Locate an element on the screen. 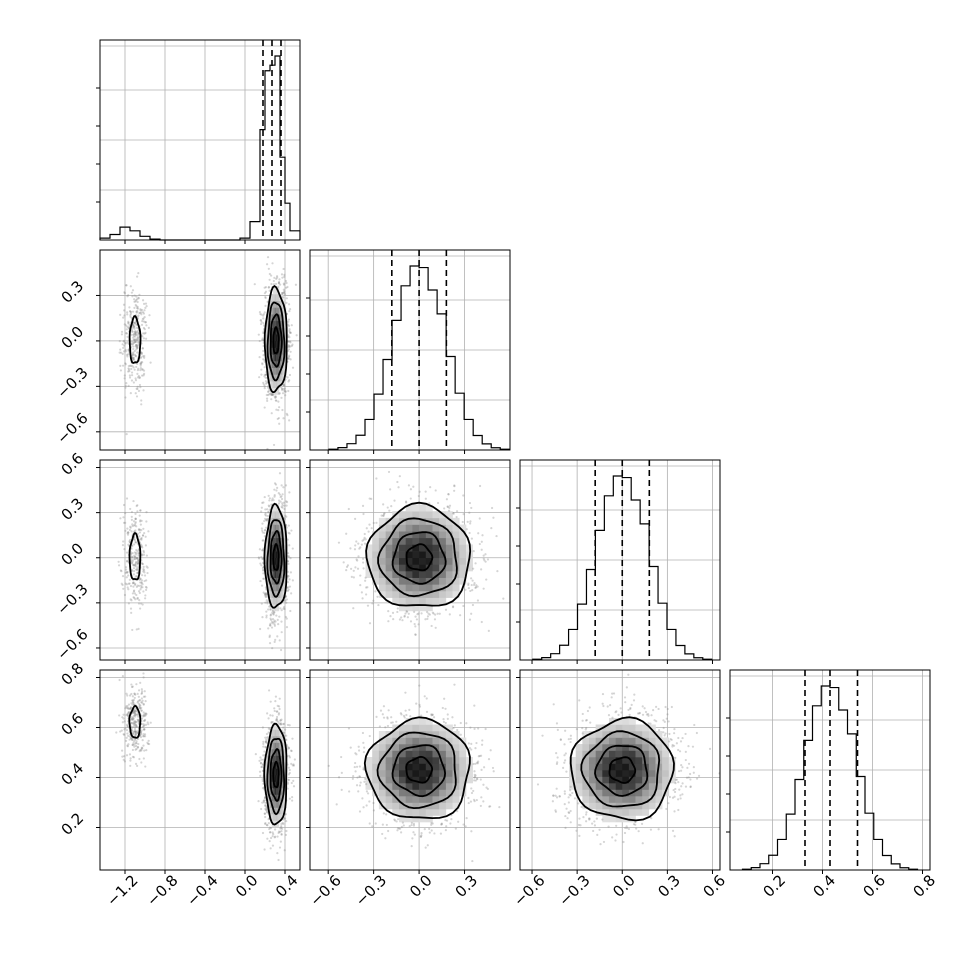  contour-line is located at coordinates (276, 340).